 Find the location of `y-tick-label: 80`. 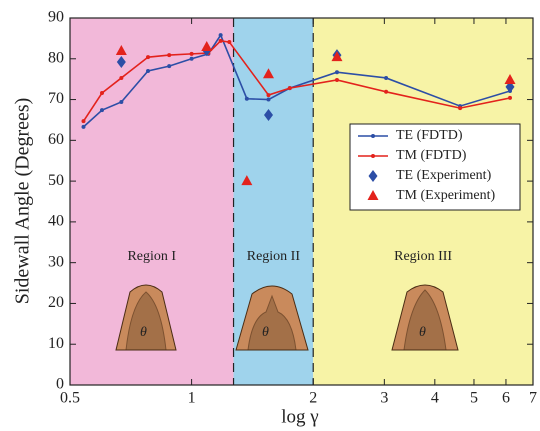

y-tick-label: 80 is located at coordinates (56, 57).